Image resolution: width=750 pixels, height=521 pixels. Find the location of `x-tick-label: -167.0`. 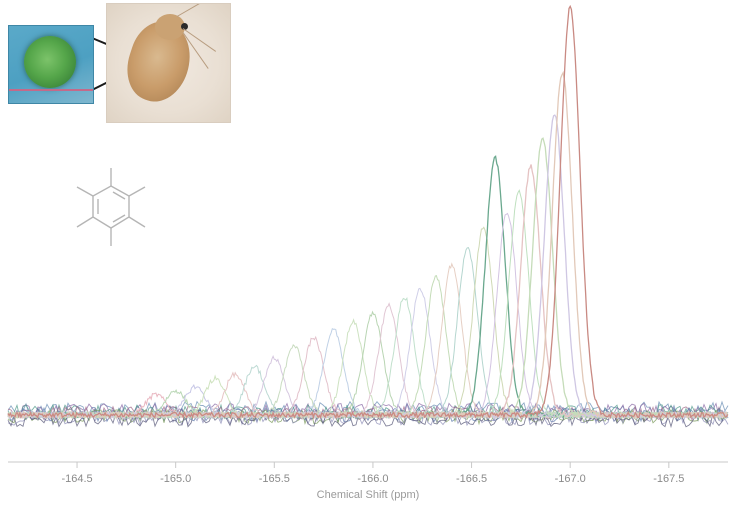

x-tick-label: -167.0 is located at coordinates (570, 479).